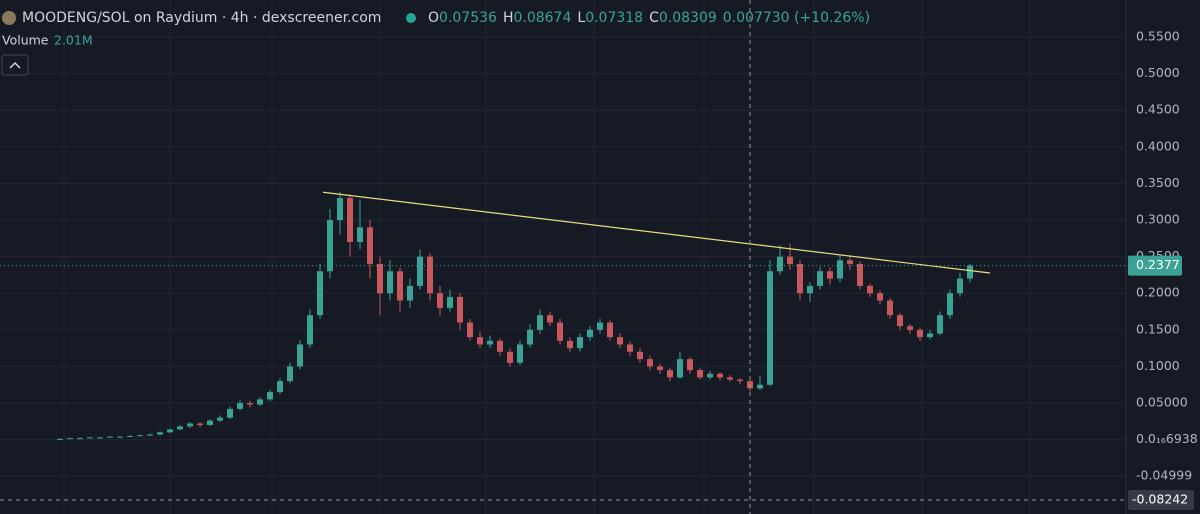 The height and width of the screenshot is (514, 1200). Describe the element at coordinates (1158, 145) in the screenshot. I see `y-tick-label: 0.4000` at that location.